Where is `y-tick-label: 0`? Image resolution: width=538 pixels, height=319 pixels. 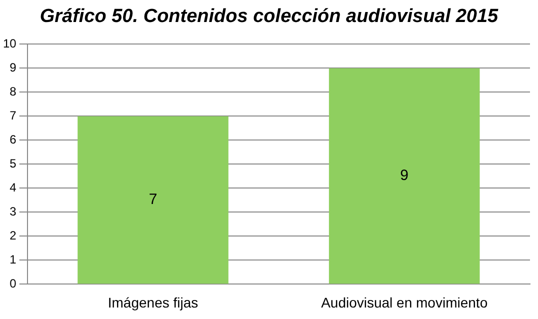 y-tick-label: 0 is located at coordinates (13, 283).